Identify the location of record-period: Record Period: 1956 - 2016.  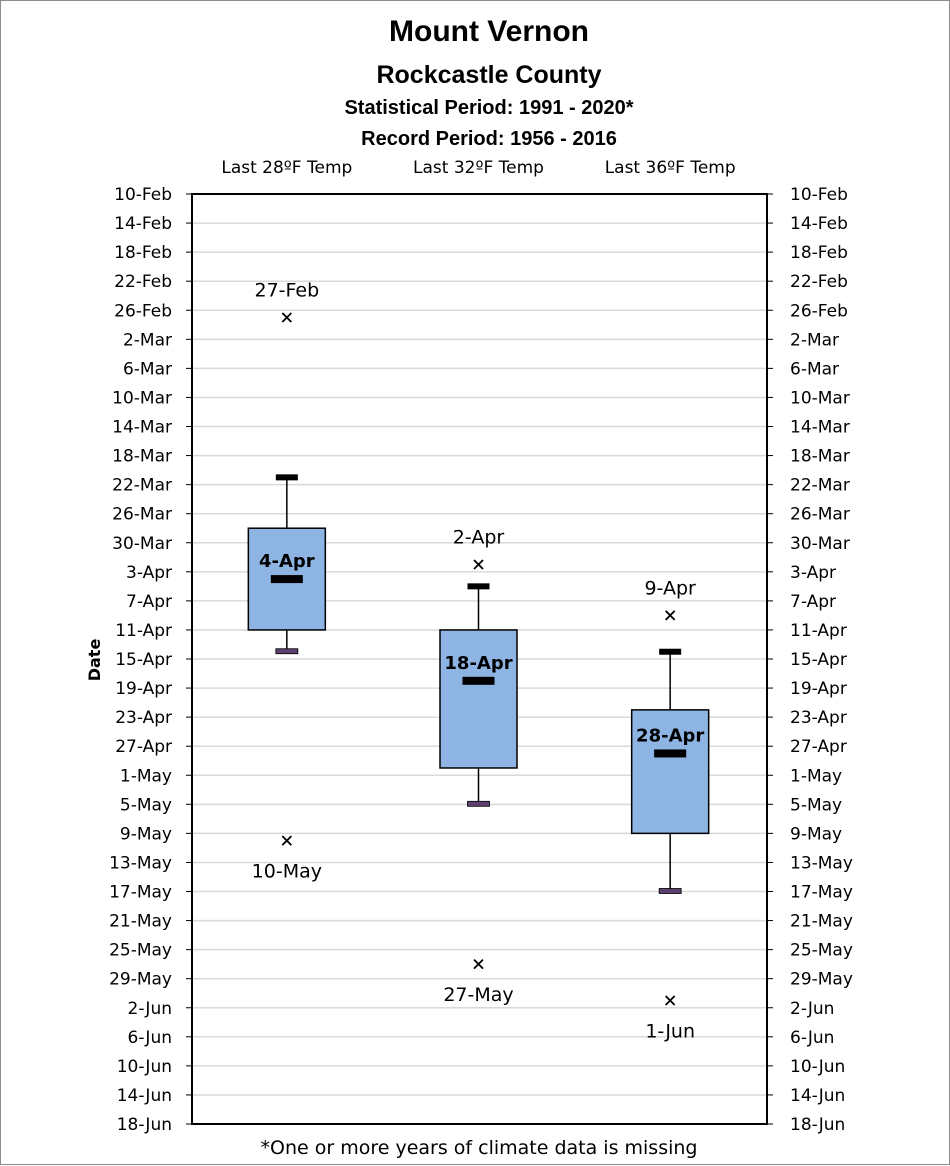
(489, 139).